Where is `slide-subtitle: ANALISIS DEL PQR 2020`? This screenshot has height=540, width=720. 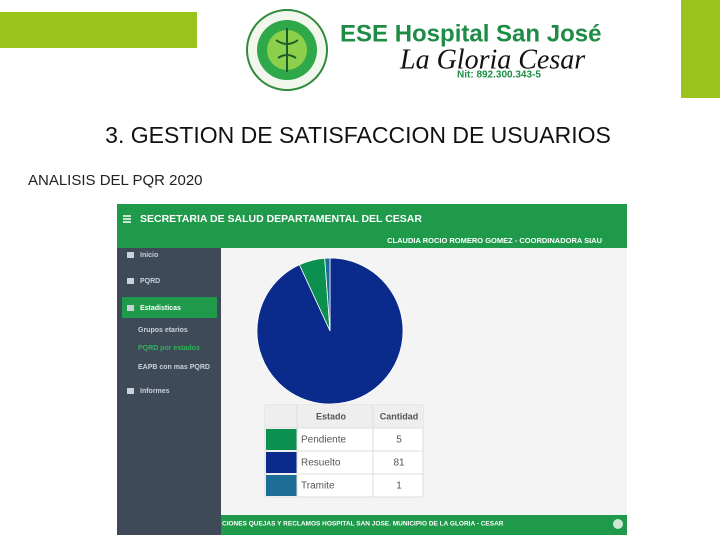 slide-subtitle: ANALISIS DEL PQR 2020 is located at coordinates (115, 180).